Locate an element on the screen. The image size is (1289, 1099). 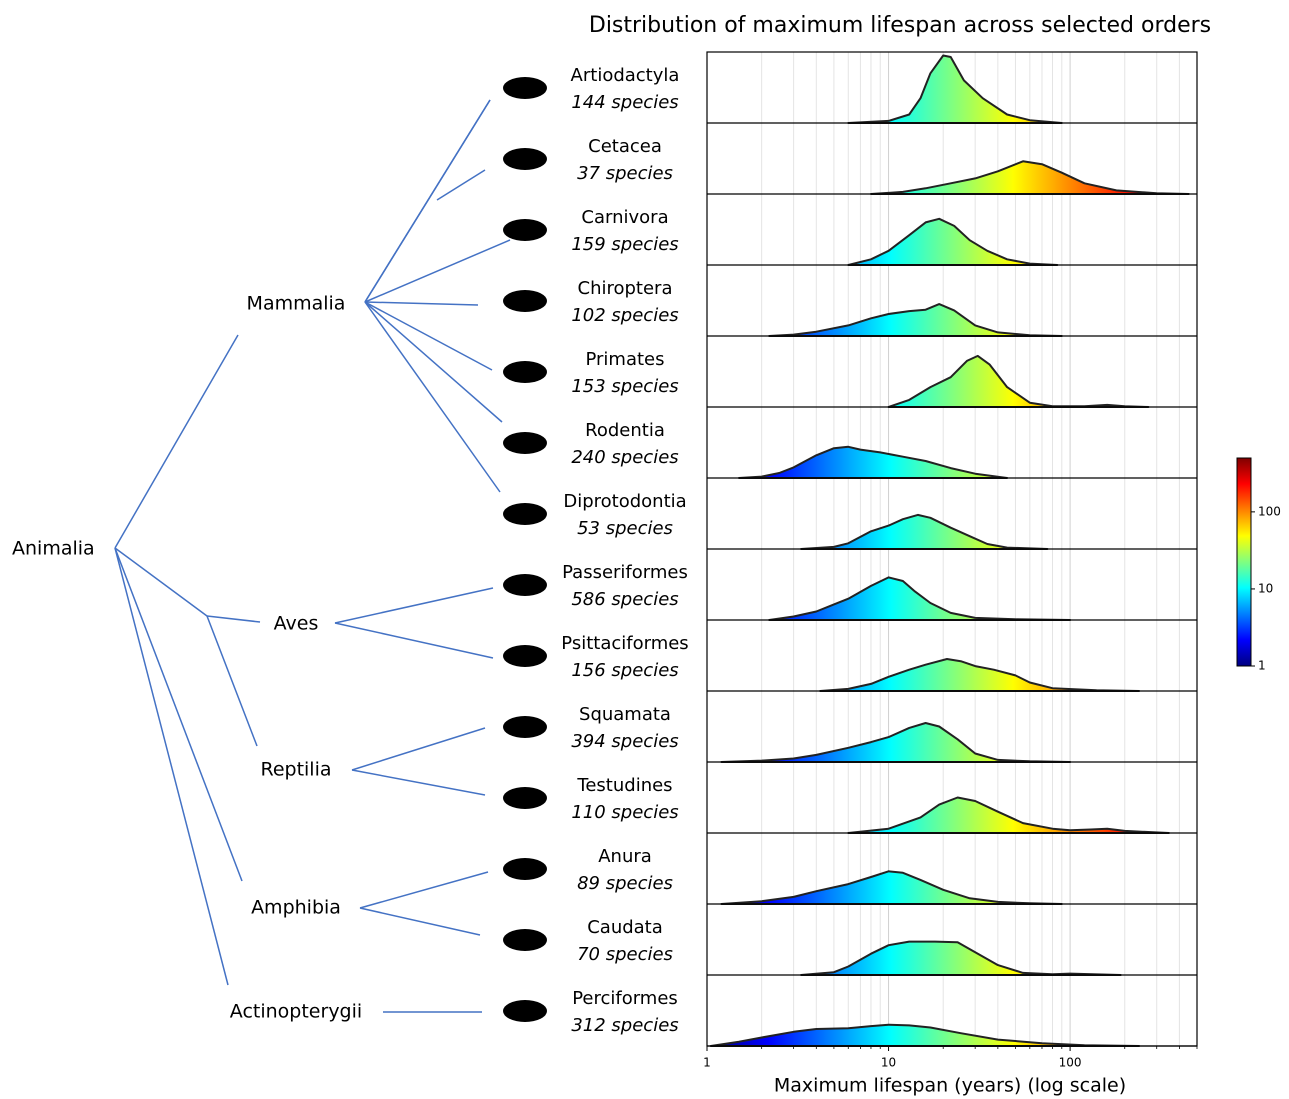
species-count: 159 species is located at coordinates (624, 244).